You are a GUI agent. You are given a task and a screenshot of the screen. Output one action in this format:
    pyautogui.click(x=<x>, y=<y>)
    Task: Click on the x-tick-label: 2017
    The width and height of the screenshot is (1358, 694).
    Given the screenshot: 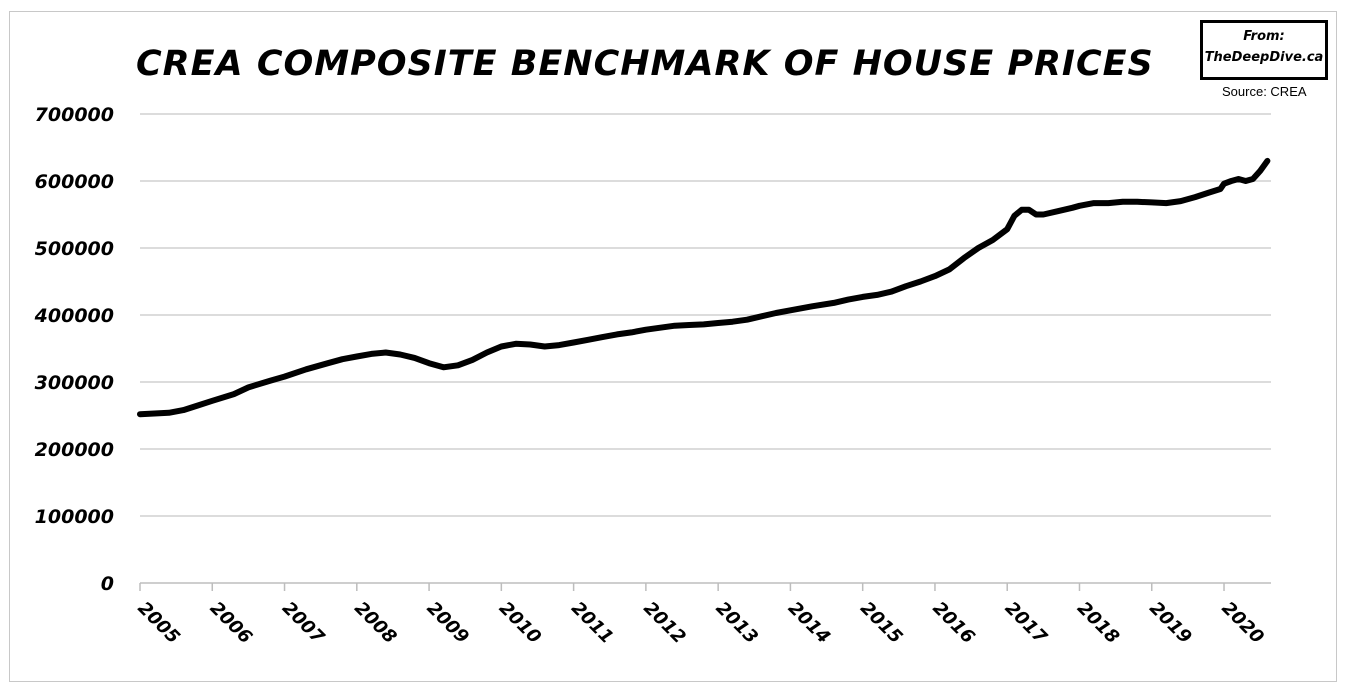 What is the action you would take?
    pyautogui.click(x=1026, y=623)
    